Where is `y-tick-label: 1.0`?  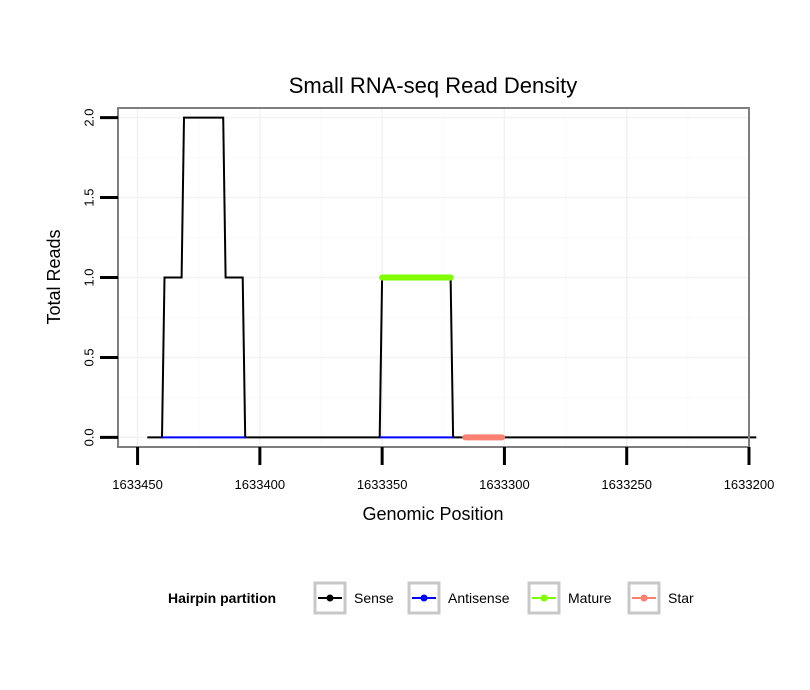 y-tick-label: 1.0 is located at coordinates (89, 277).